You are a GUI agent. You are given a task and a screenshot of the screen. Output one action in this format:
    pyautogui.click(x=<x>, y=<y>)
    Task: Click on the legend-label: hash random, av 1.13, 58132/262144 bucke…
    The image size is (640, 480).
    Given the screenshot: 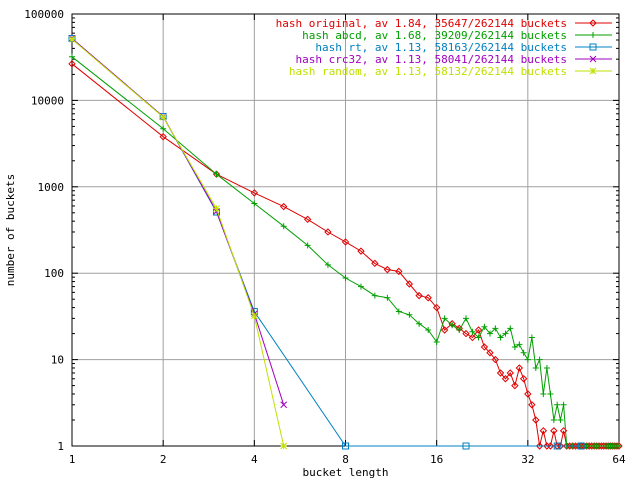 What is the action you would take?
    pyautogui.click(x=428, y=71)
    